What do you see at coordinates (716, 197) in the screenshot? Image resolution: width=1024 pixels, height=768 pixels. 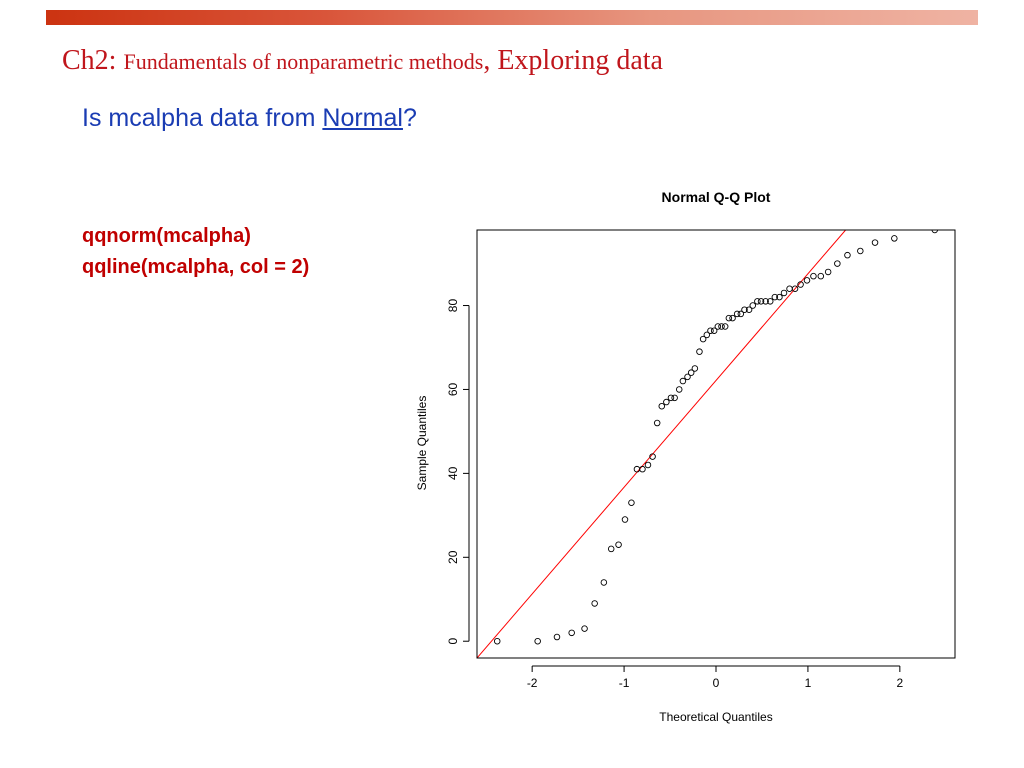 I see `chart-title: Normal Q-Q Plot` at bounding box center [716, 197].